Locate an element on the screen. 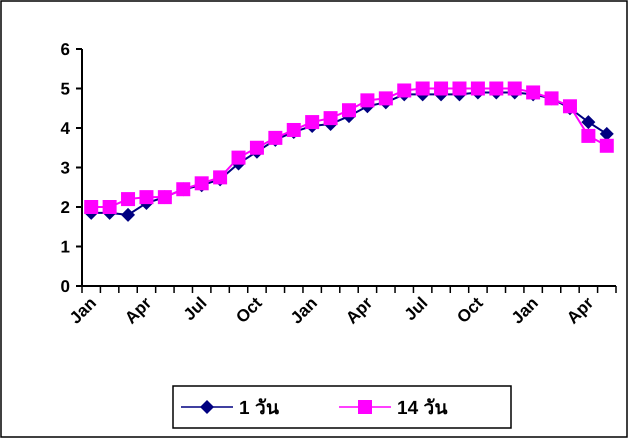 The width and height of the screenshot is (640, 438). y-tick-label: 3 is located at coordinates (65, 168).